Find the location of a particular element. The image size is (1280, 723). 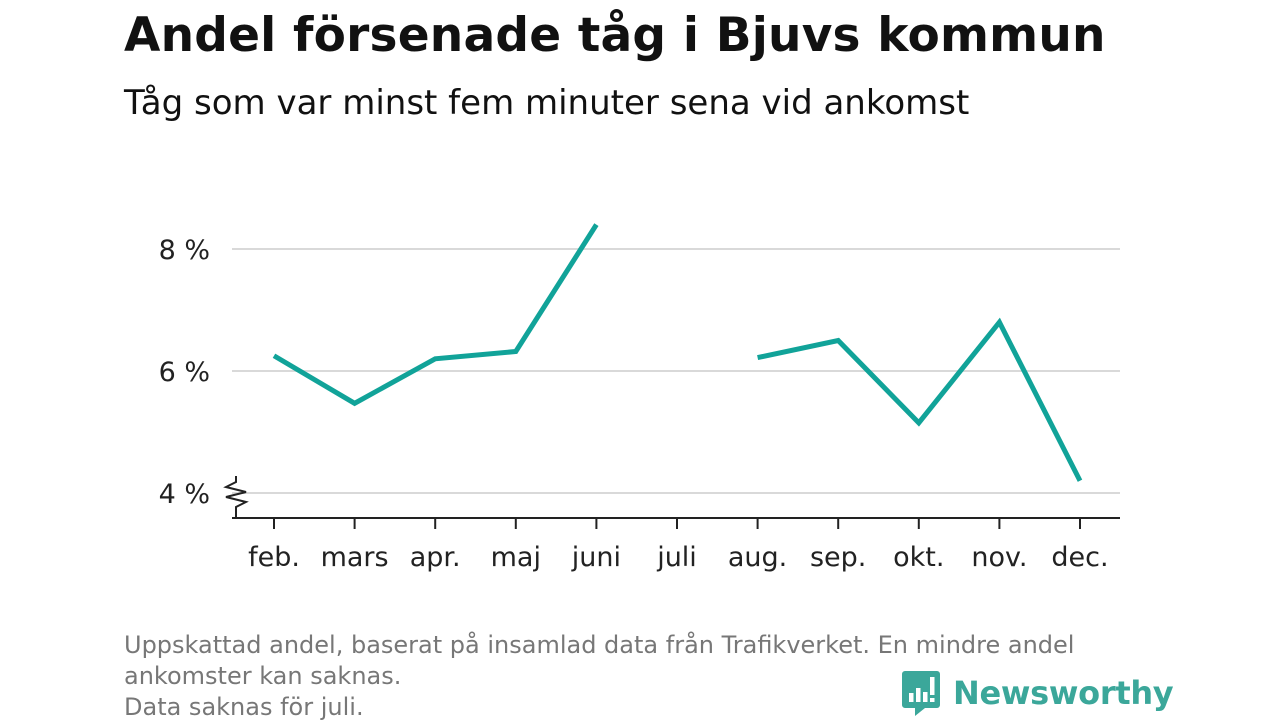

x-tick-label: maj is located at coordinates (516, 557).